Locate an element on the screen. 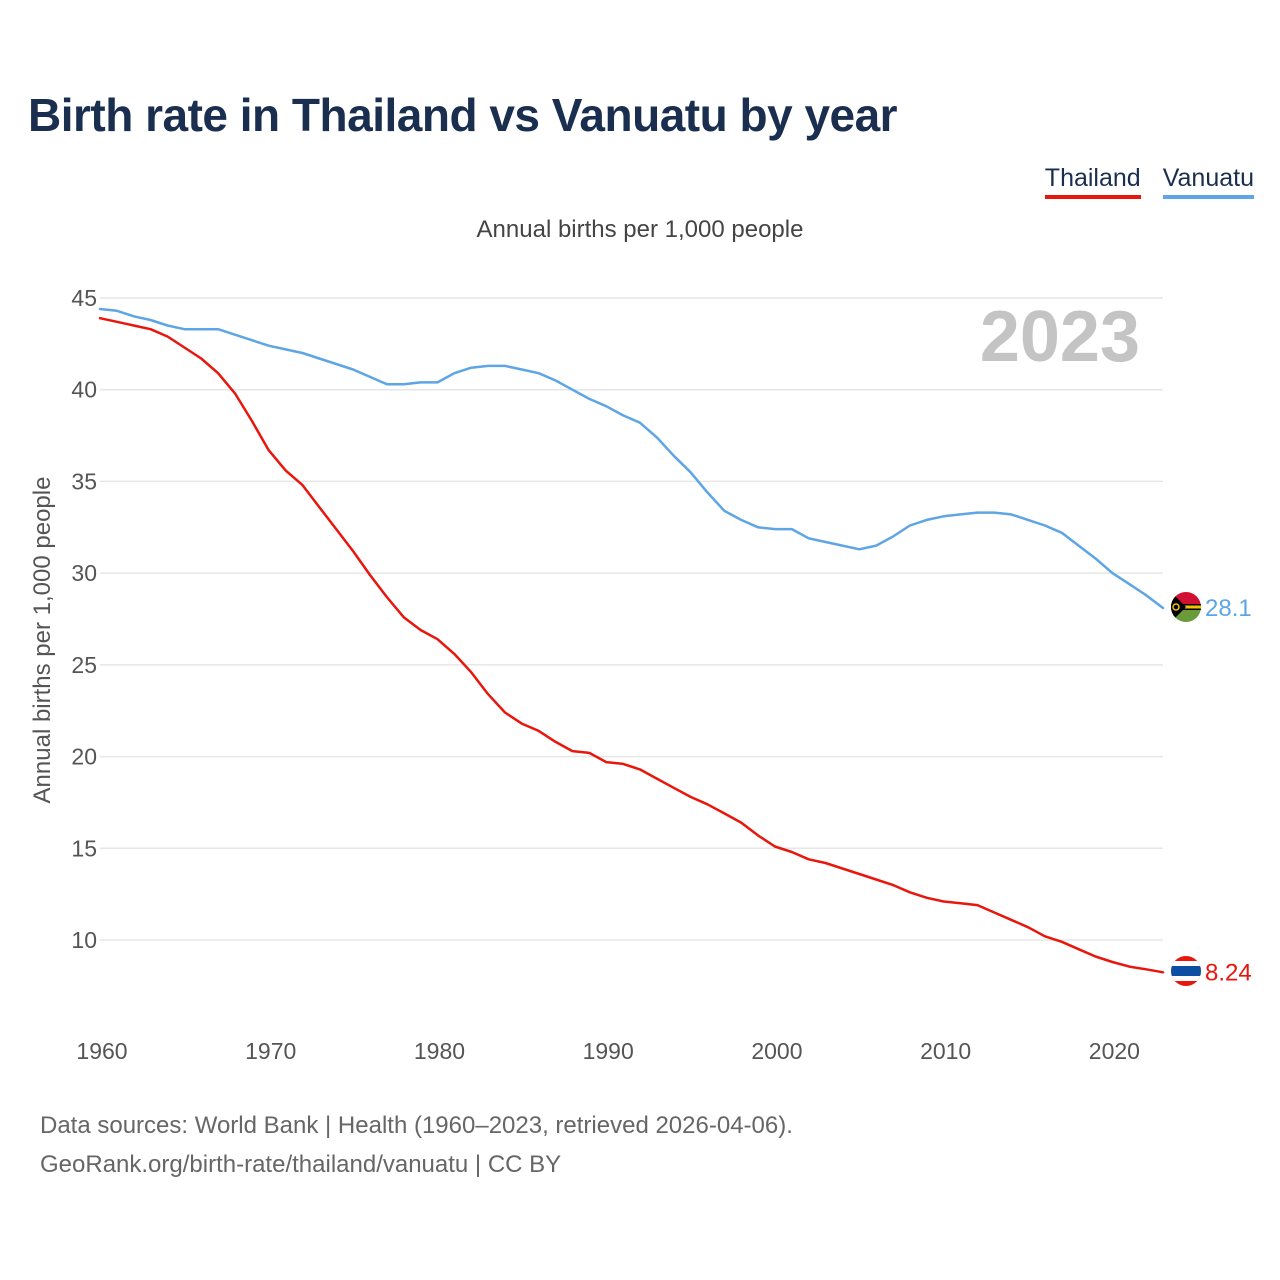 This screenshot has height=1280, width=1280. x-tick-label-1970: 1970 is located at coordinates (270, 1051).